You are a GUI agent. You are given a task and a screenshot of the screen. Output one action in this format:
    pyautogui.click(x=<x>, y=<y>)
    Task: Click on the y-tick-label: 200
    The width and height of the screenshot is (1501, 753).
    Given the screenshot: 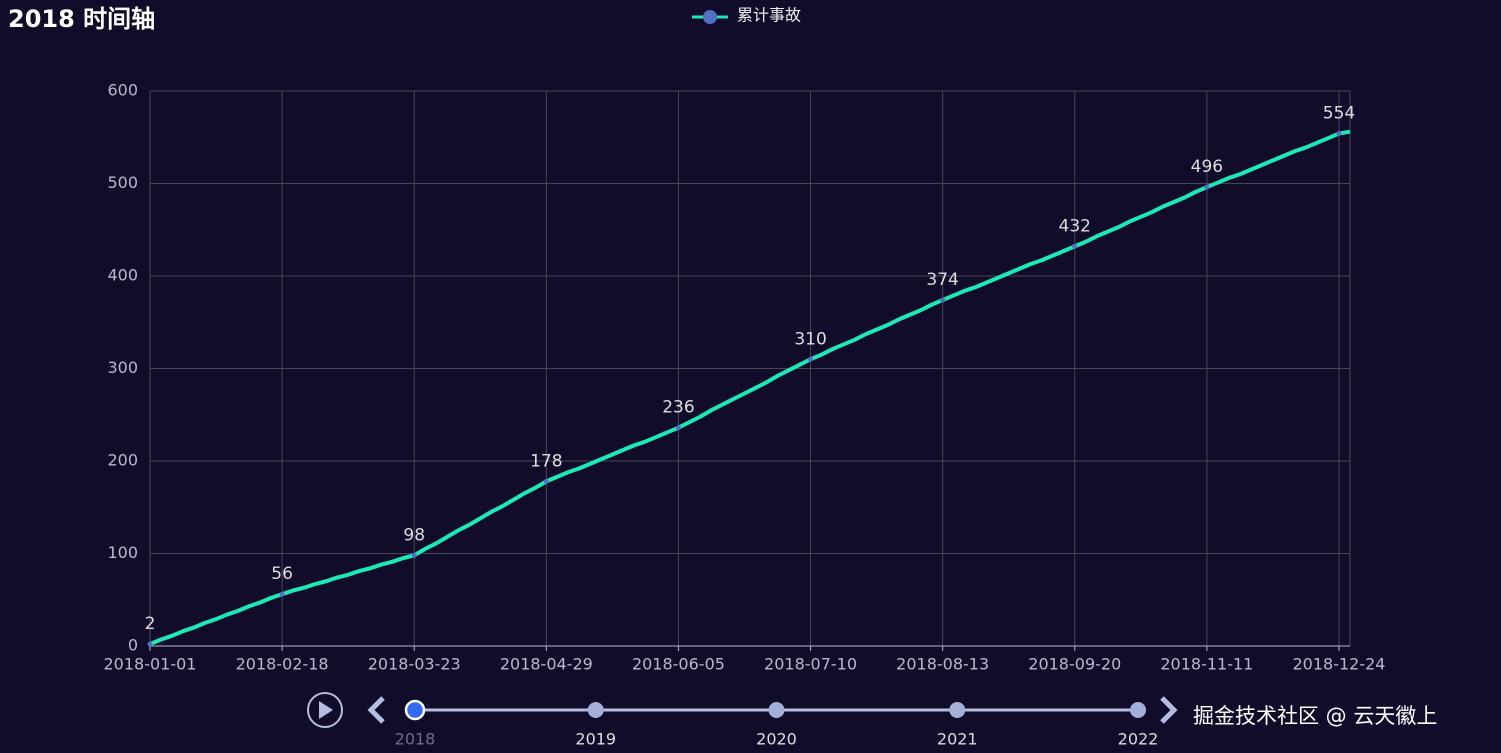 What is the action you would take?
    pyautogui.click(x=122, y=460)
    